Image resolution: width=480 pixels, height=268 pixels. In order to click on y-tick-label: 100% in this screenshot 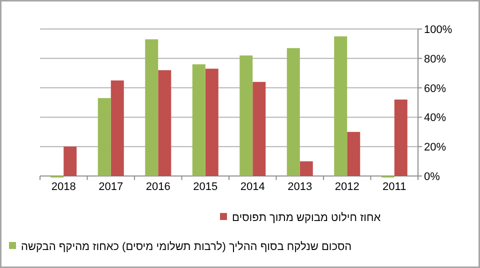, I will do `click(438, 30)`.